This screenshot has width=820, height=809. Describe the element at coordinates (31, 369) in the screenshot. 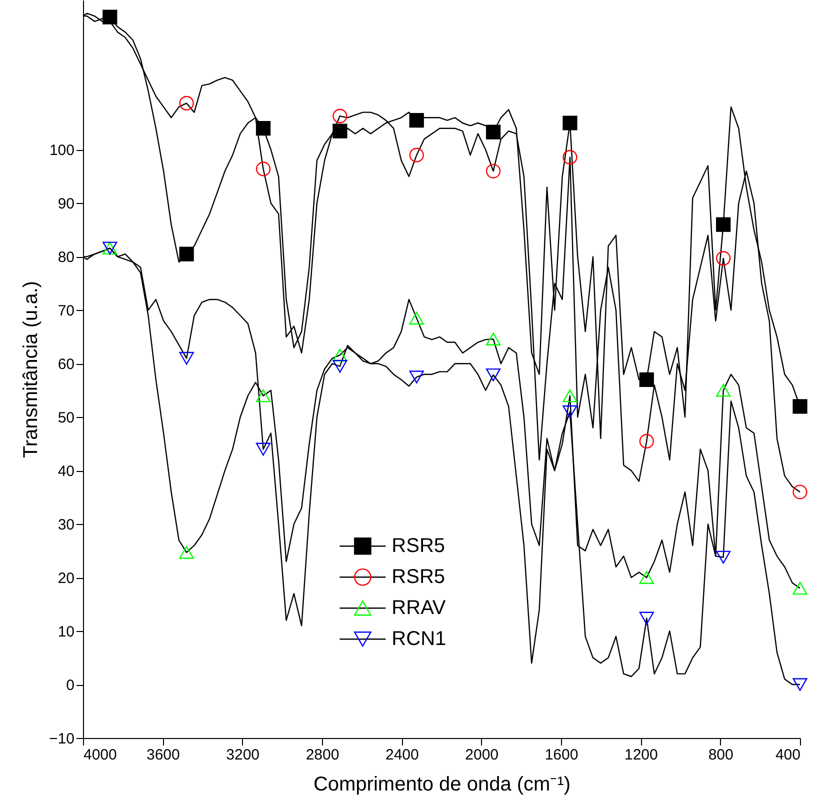

I see `y-axis-title: Transmitância (u.a.)` at that location.